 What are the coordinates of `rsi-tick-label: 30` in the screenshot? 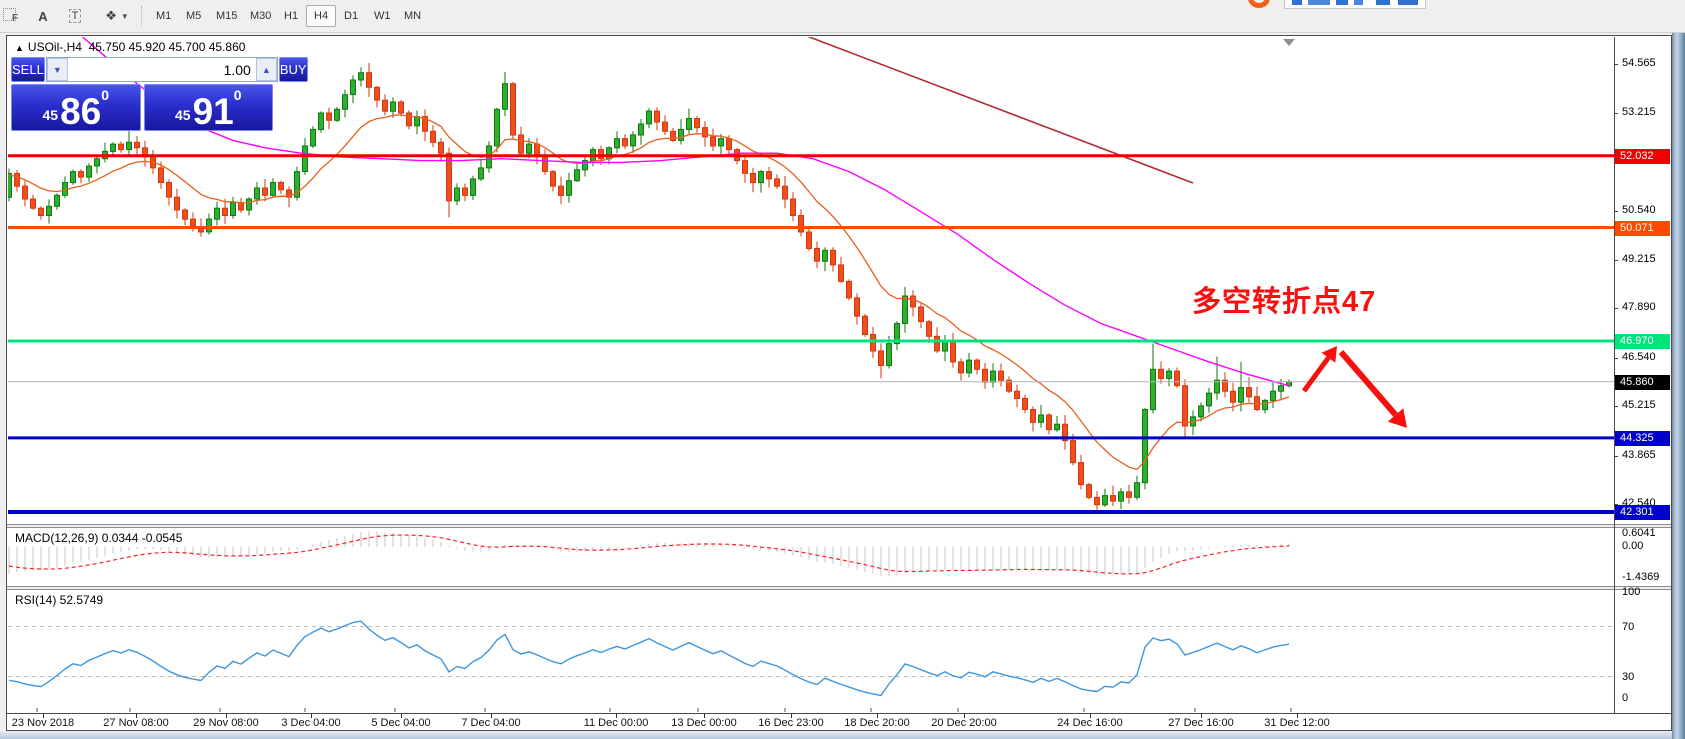 It's located at (1628, 677).